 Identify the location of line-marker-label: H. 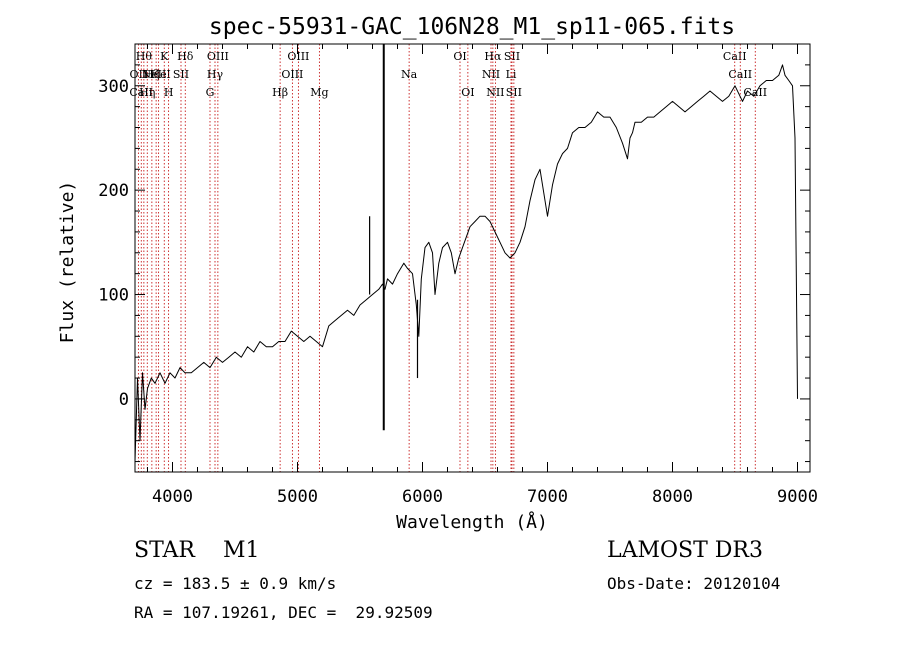
(169, 92).